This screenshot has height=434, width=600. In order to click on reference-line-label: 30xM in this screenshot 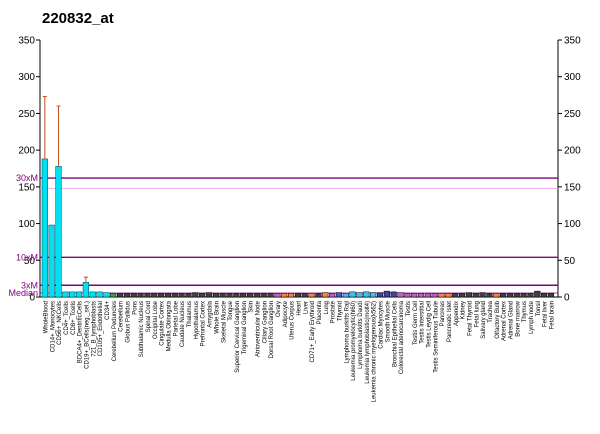, I will do `click(27, 178)`.